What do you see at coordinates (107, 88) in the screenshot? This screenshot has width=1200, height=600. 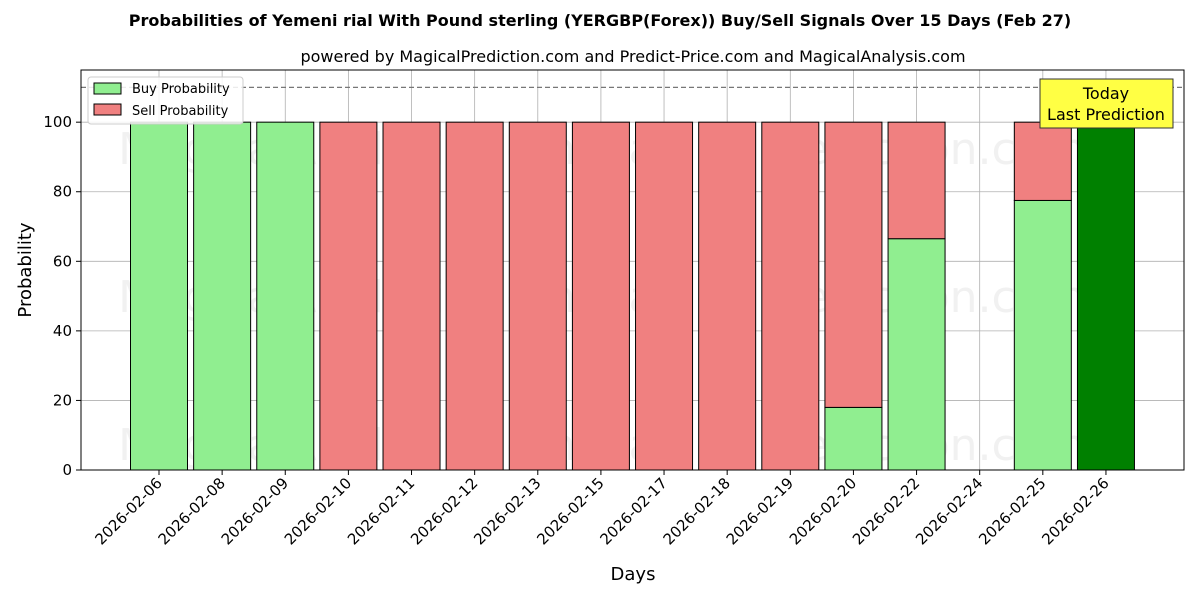 I see `legend-swatch-buy` at bounding box center [107, 88].